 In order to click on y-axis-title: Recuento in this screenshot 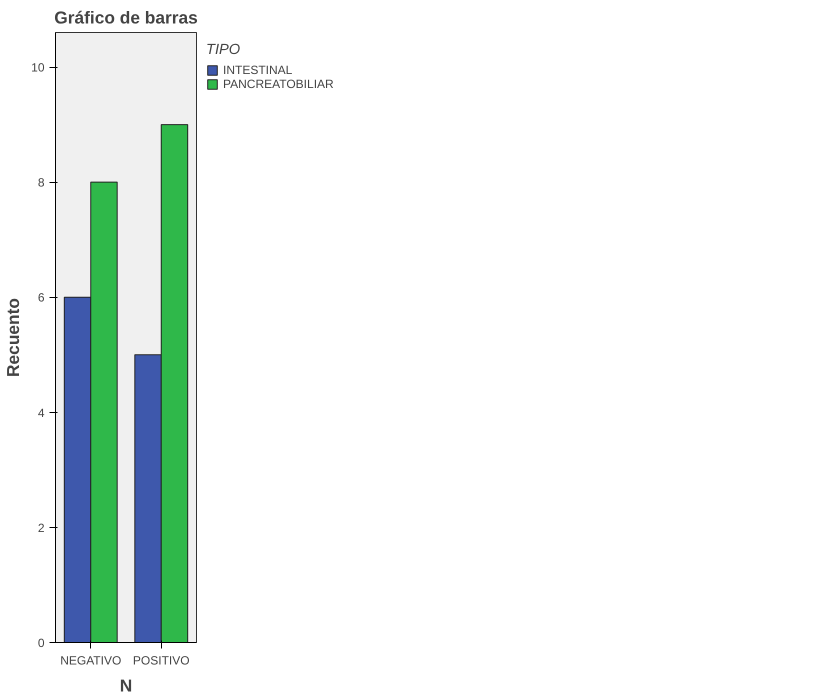, I will do `click(13, 337)`.